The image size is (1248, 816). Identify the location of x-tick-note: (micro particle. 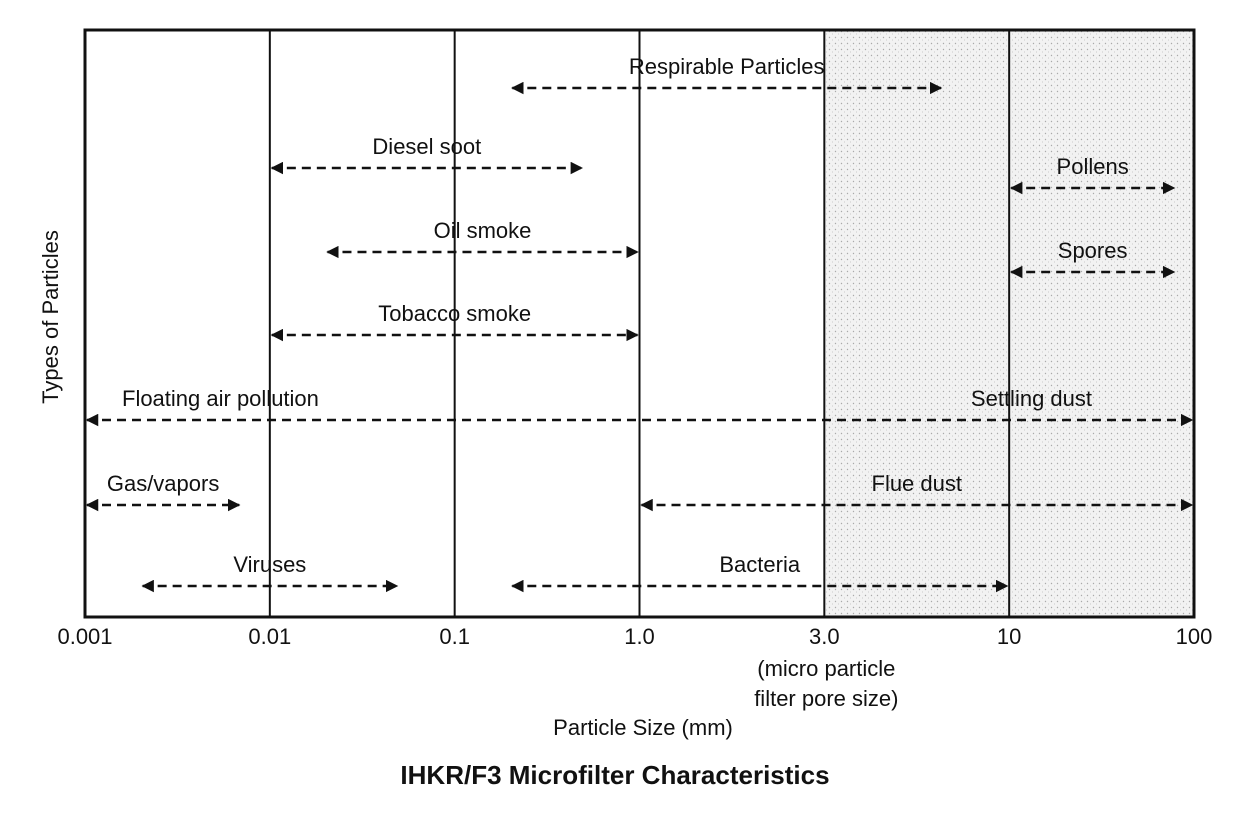
(826, 668).